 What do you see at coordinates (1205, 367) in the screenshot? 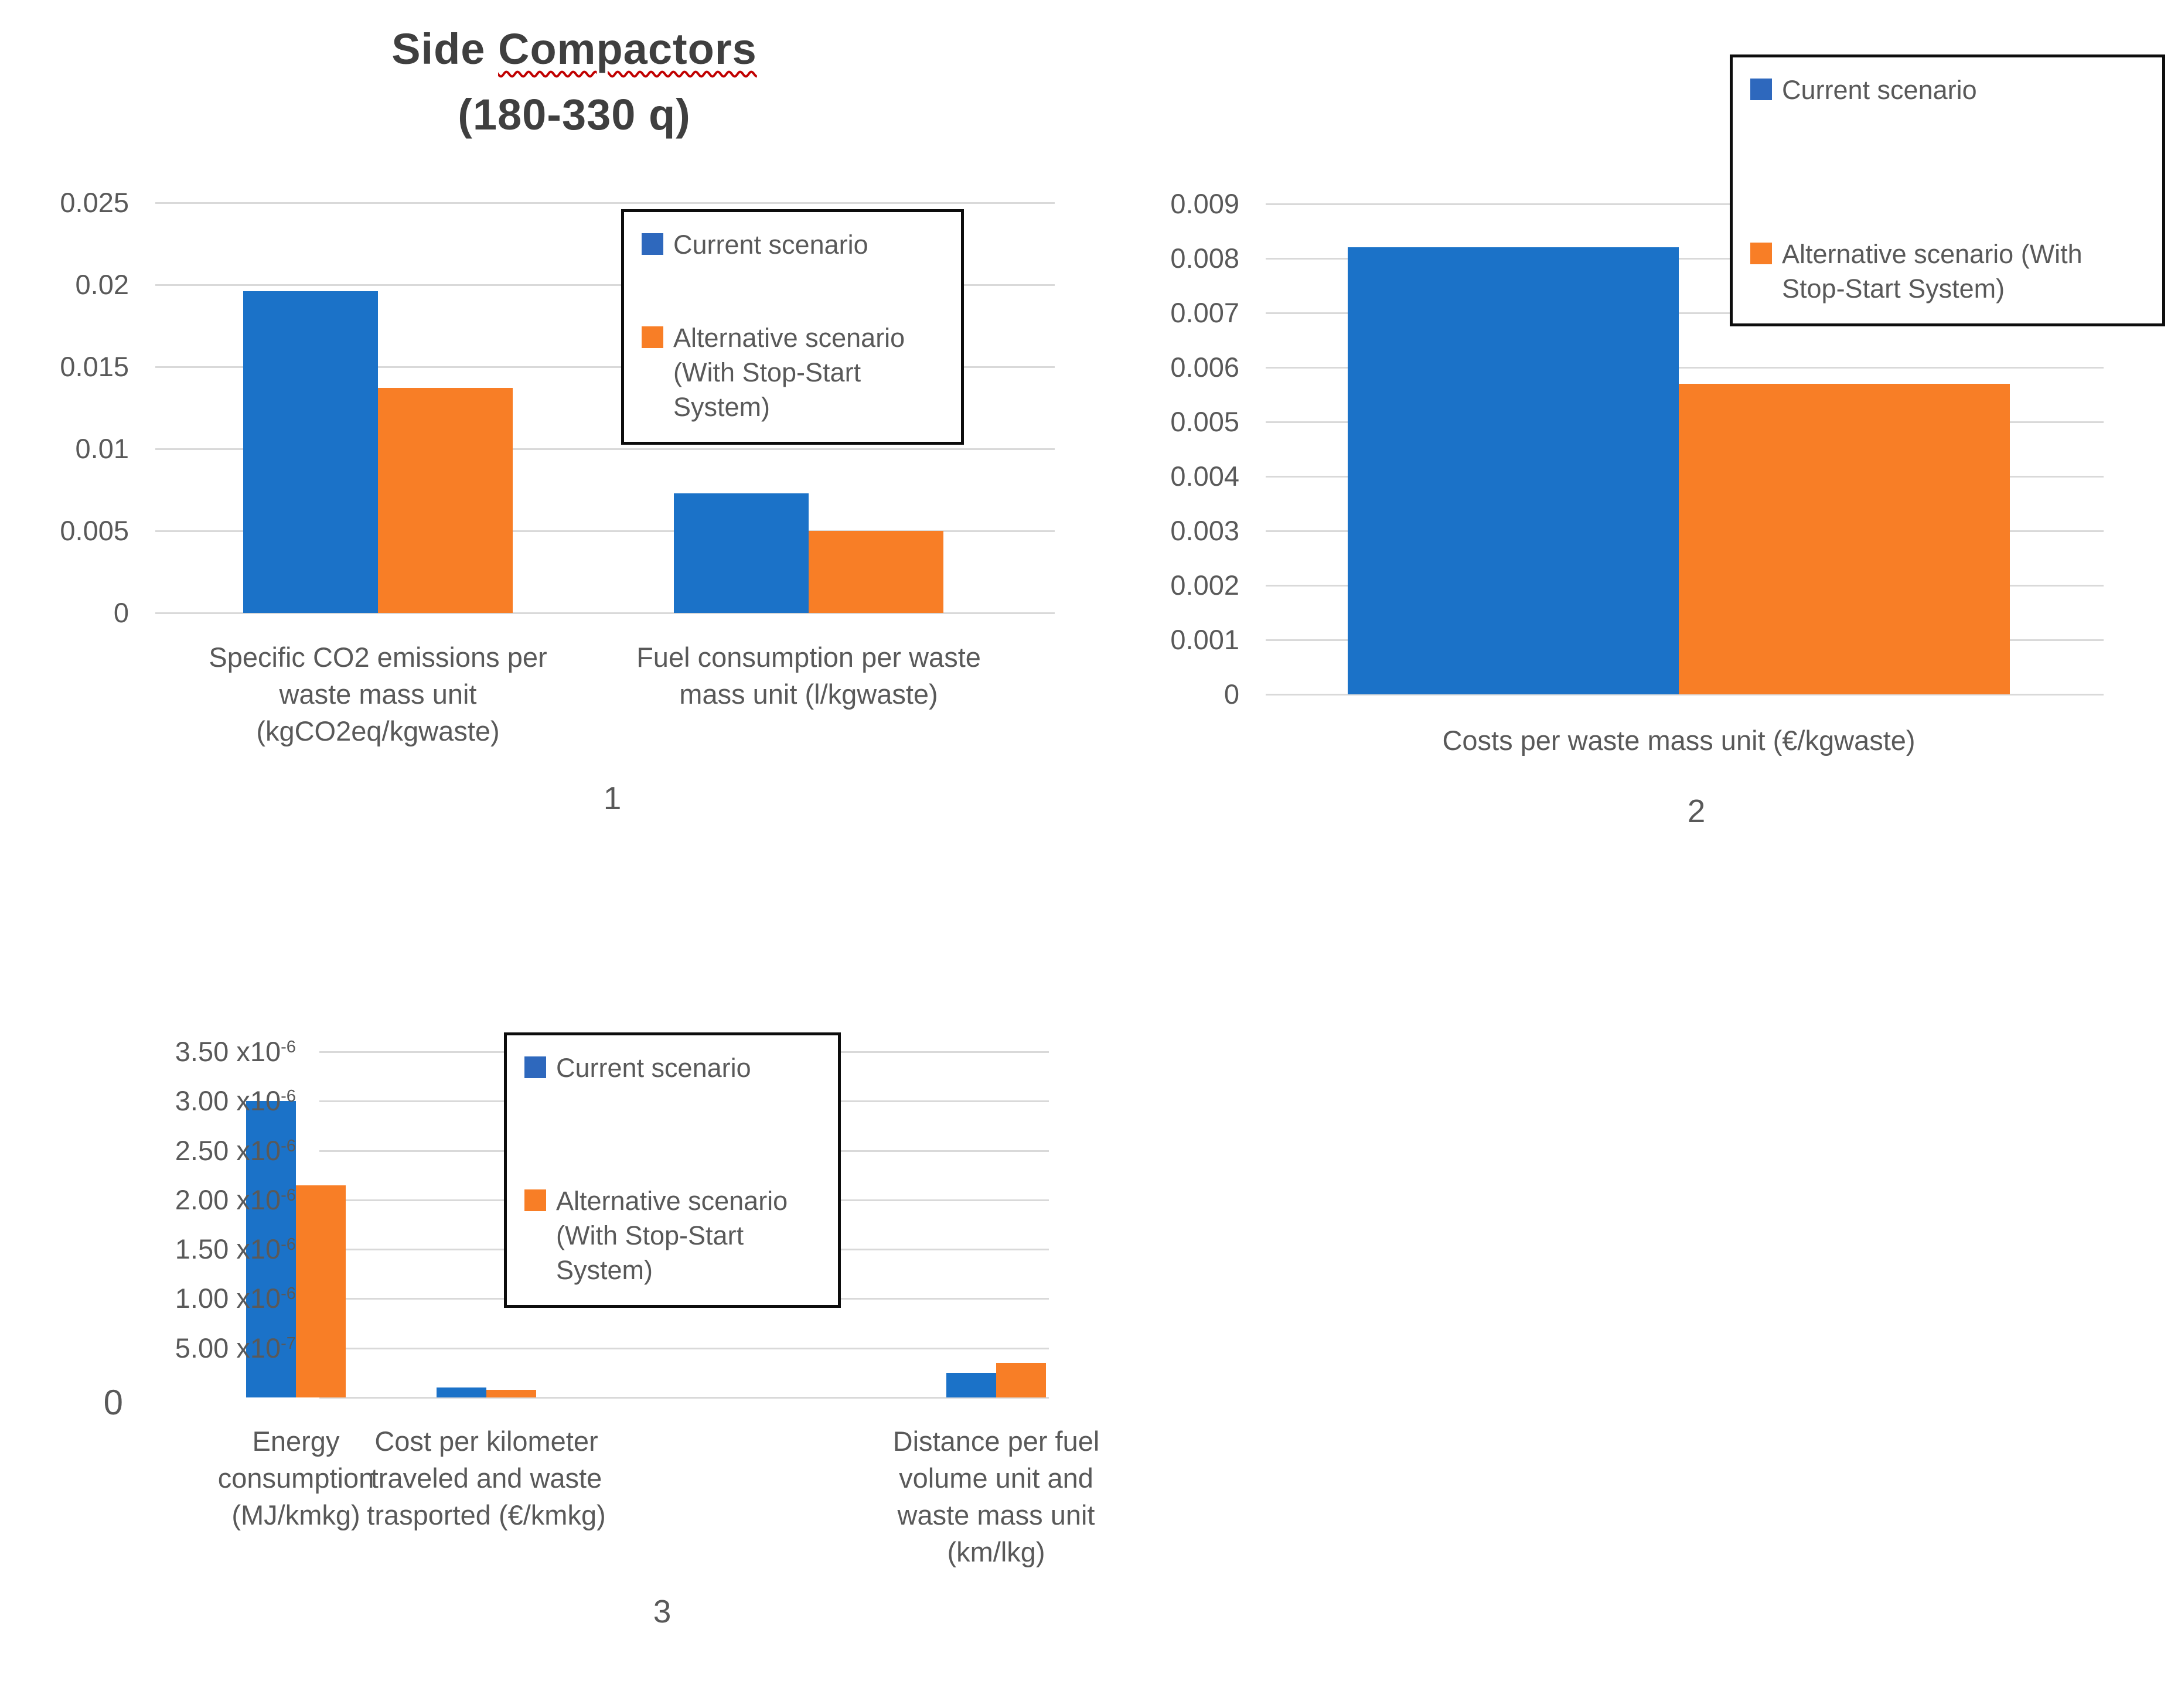
I see `y-tick-label: 0.006` at bounding box center [1205, 367].